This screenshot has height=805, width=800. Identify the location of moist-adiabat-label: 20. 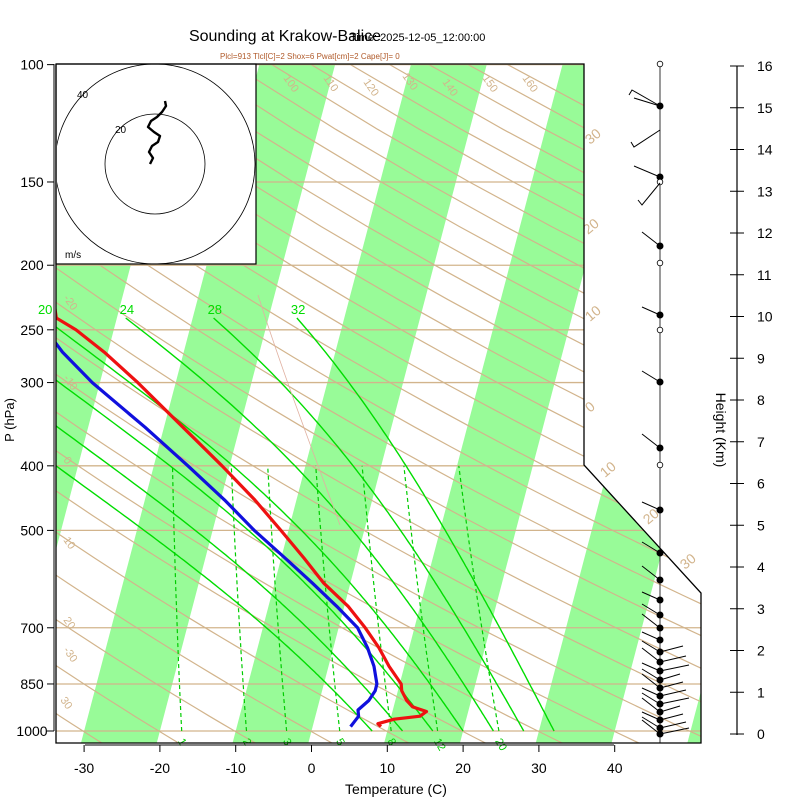
(45, 309).